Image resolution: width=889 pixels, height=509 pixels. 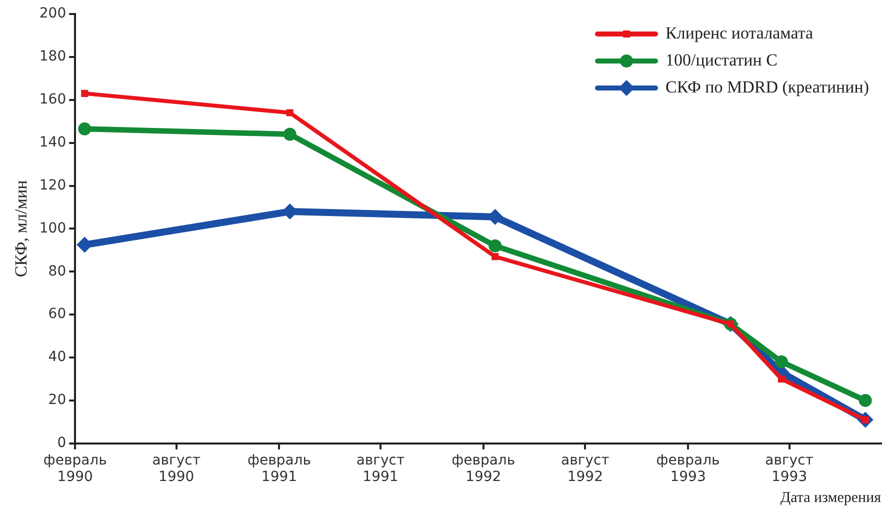 I want to click on y-axis-title: СКФ, мл/мин, so click(x=21, y=229).